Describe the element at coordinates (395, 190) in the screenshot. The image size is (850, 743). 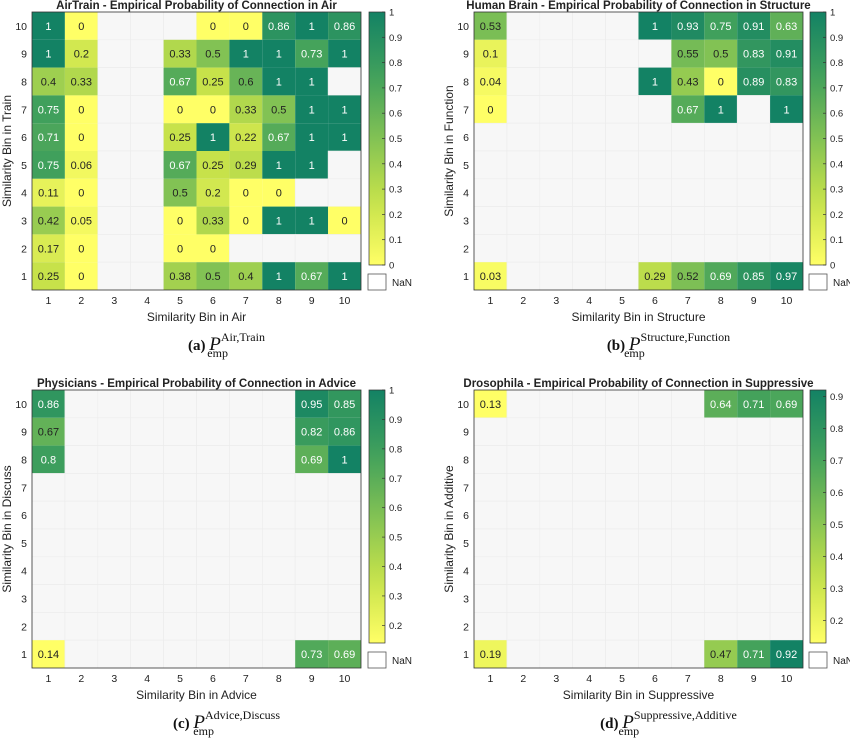
I see `colorbar-tick-label: 0.3` at that location.